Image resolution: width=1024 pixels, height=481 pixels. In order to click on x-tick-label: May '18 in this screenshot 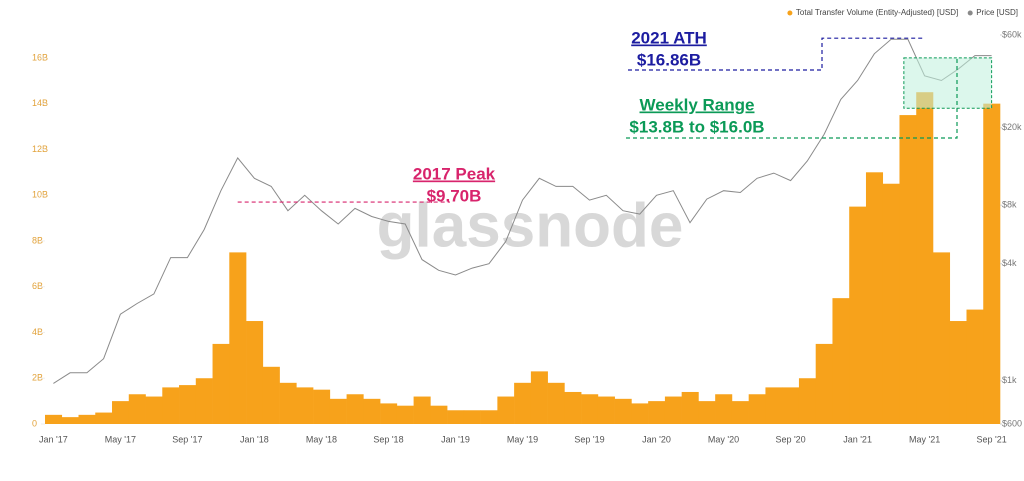, I will do `click(321, 439)`.